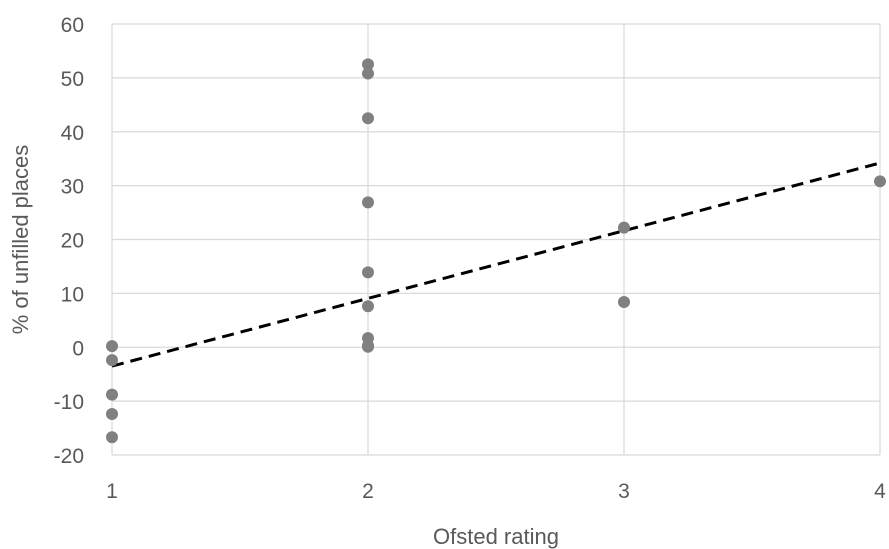  What do you see at coordinates (72, 79) in the screenshot?
I see `y-tick-label: 50` at bounding box center [72, 79].